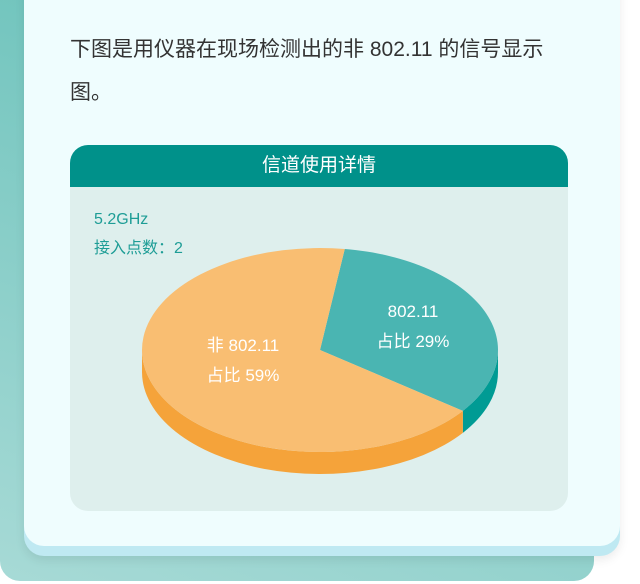 This screenshot has width=640, height=584. Describe the element at coordinates (243, 375) in the screenshot. I see `slice-label-non-802-11-share: 占比 59%` at that location.